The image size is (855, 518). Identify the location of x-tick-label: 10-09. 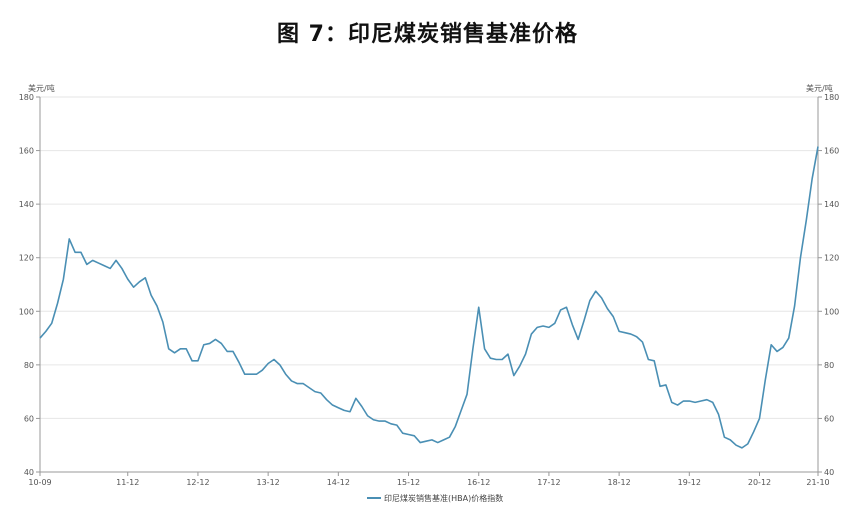
(39, 482).